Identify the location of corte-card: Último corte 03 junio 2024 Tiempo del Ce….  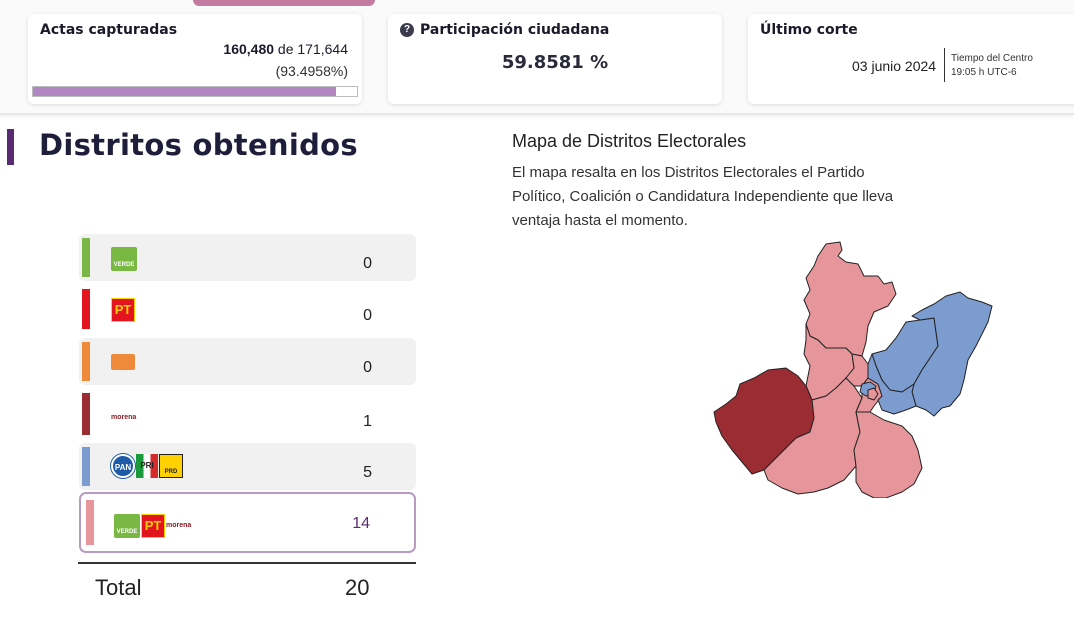
(911, 59).